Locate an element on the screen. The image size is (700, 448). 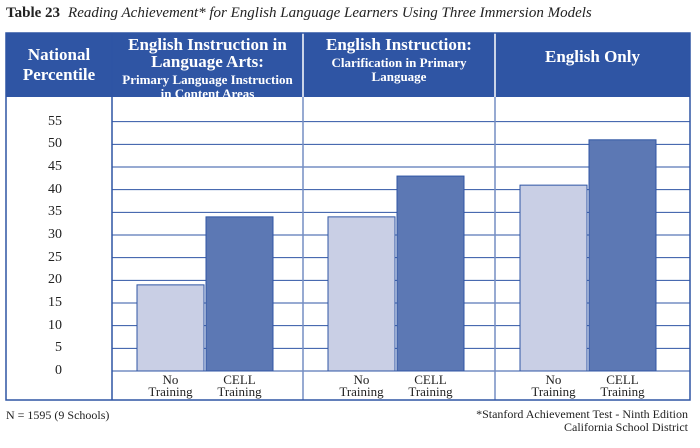
y-tick-label: 35 is located at coordinates (55, 212).